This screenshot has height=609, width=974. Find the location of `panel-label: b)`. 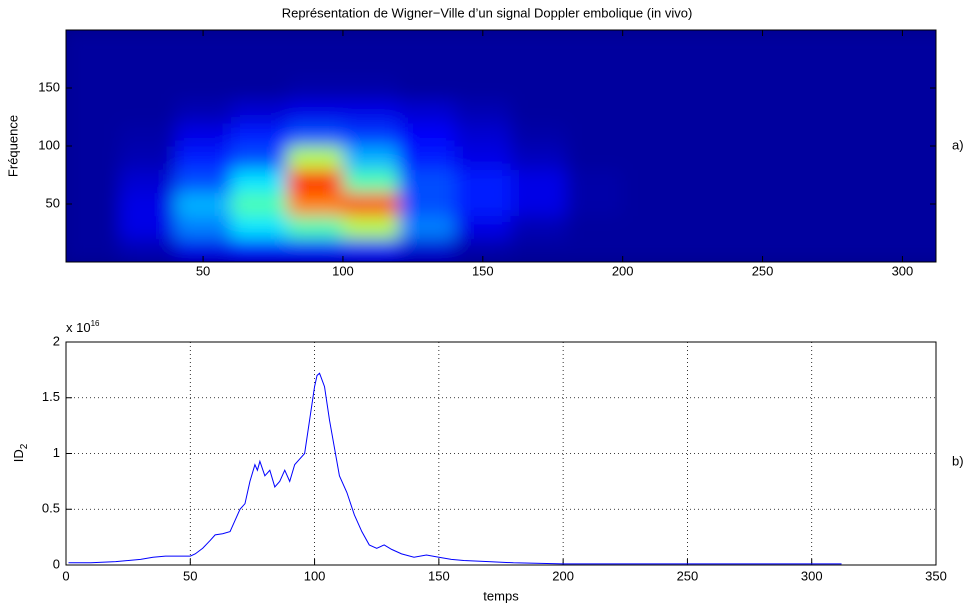

panel-label: b) is located at coordinates (958, 460).